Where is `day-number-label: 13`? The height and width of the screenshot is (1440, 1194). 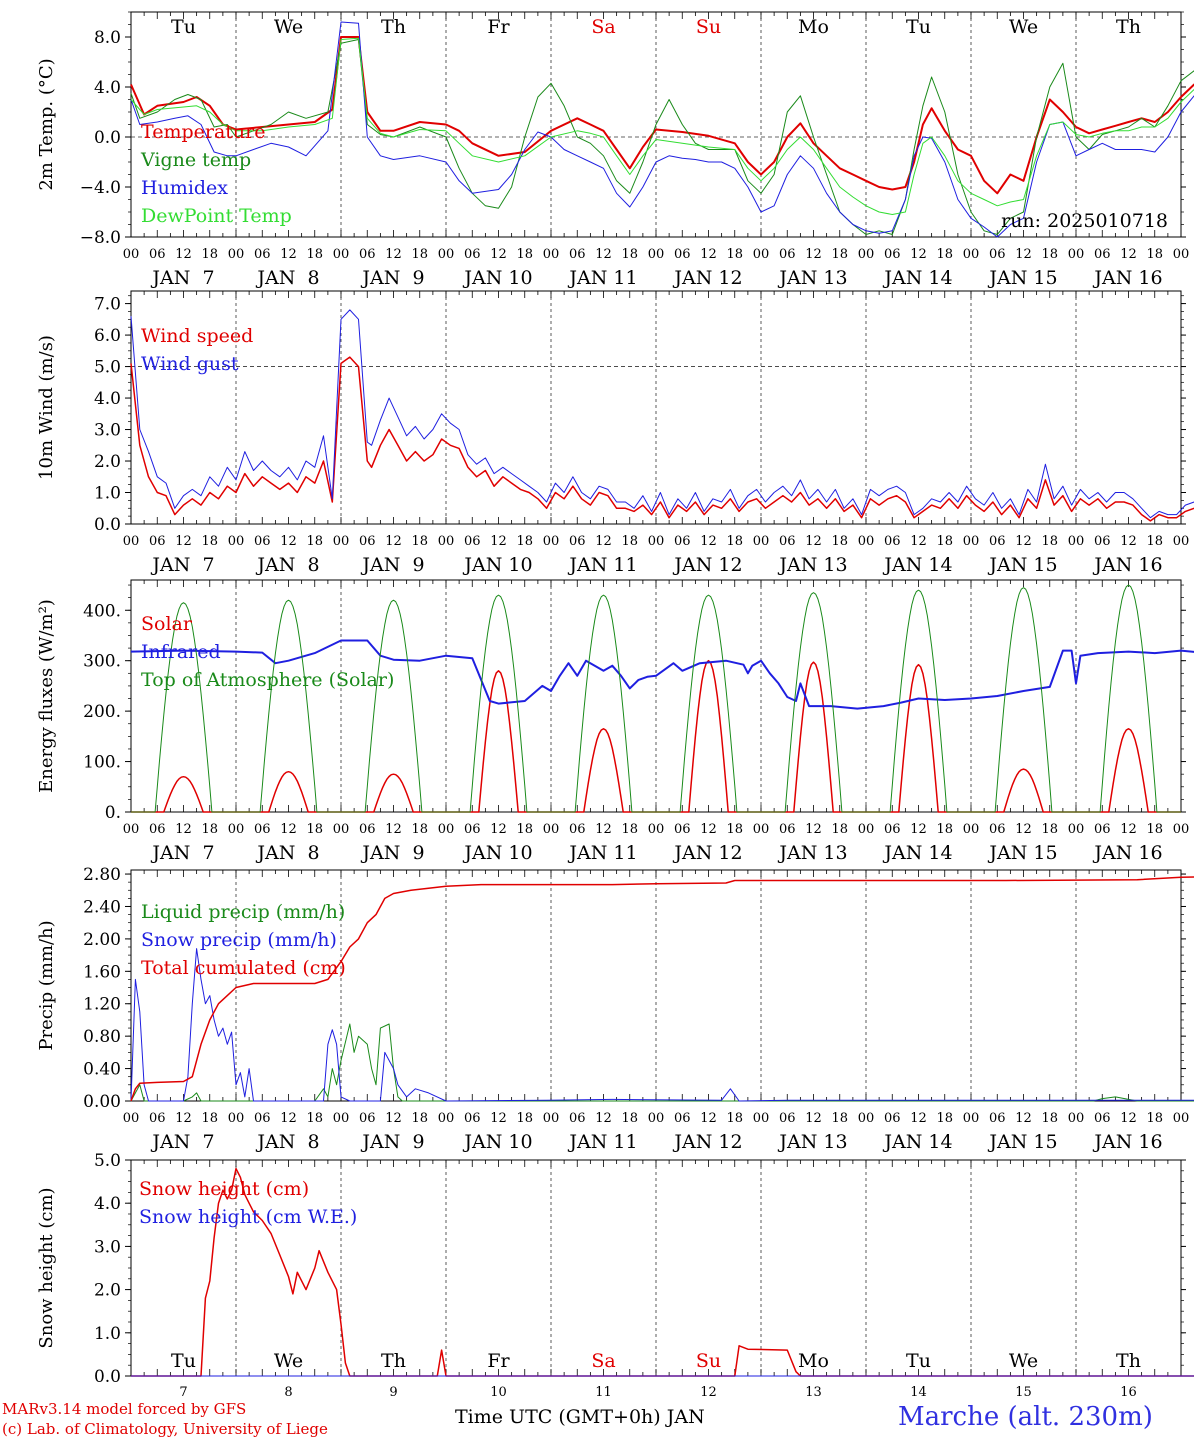
day-number-label: 13 is located at coordinates (813, 1392).